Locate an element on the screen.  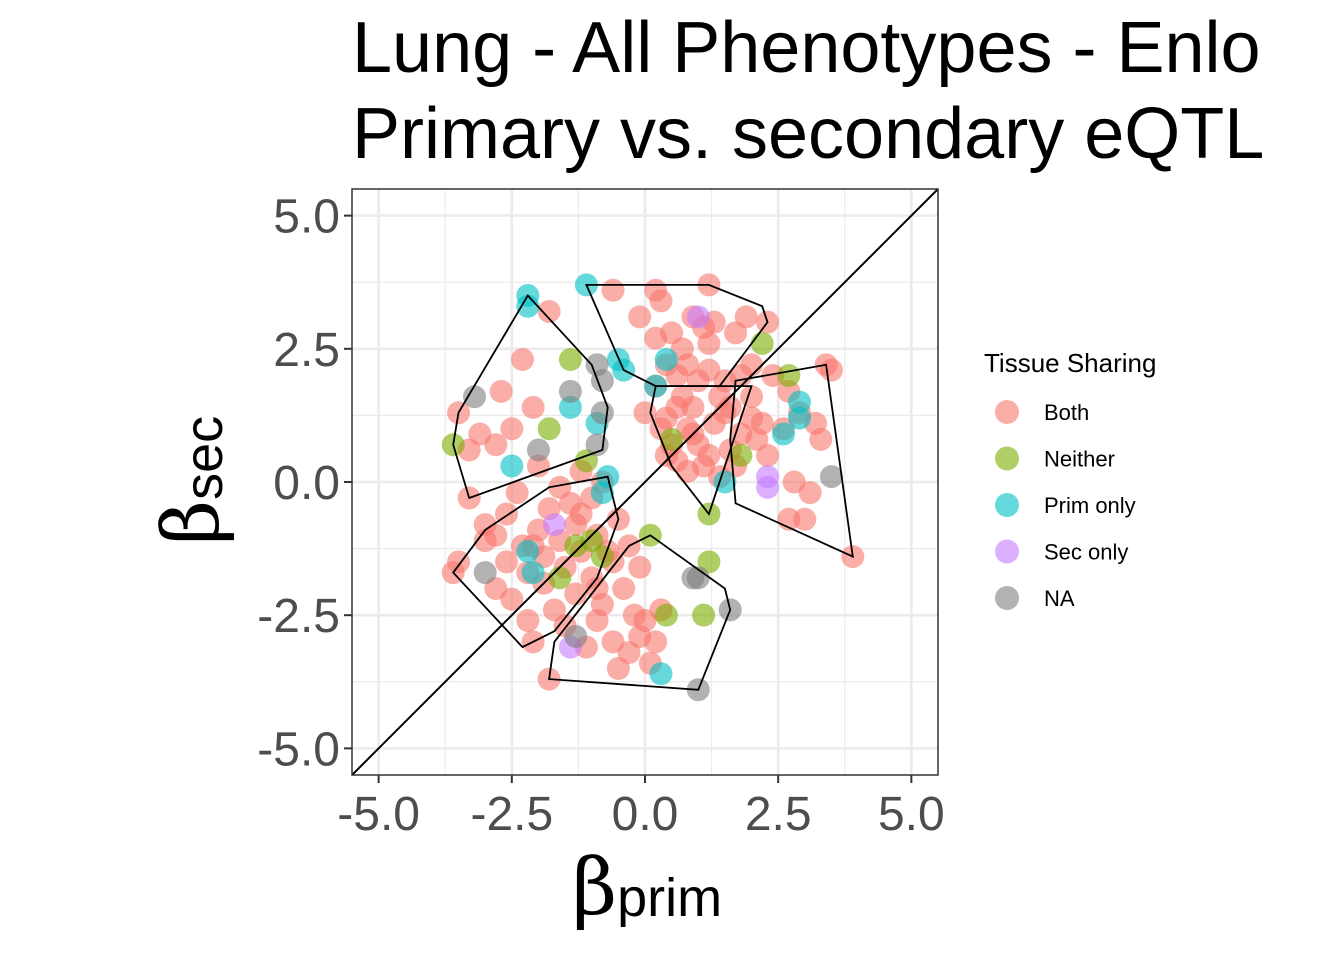
x-axis-ticks: -5.0 -2.5 0.0 2.5 5.0 is located at coordinates (641, 808).